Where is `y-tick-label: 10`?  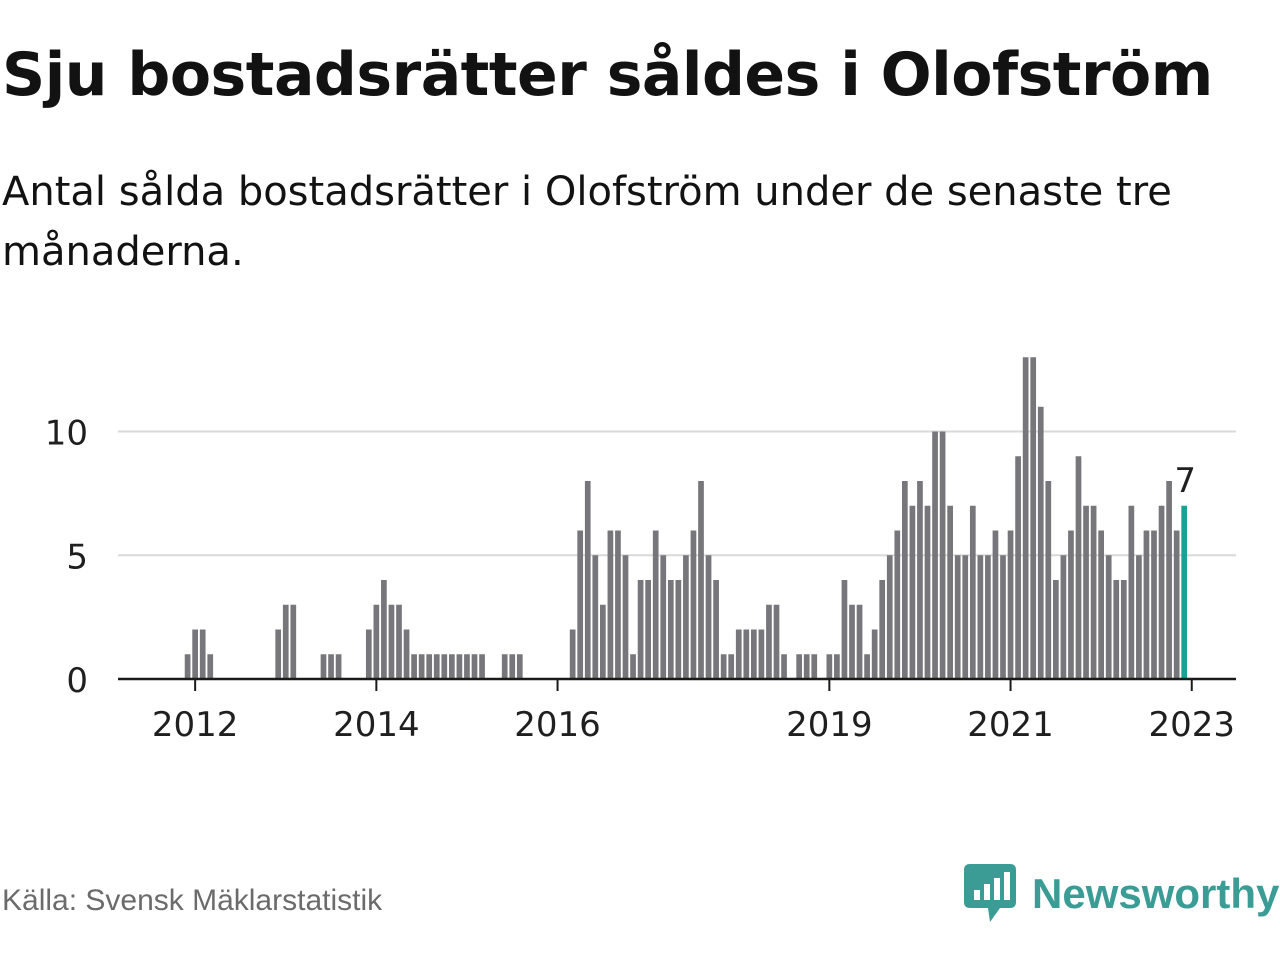
y-tick-label: 10 is located at coordinates (66, 434).